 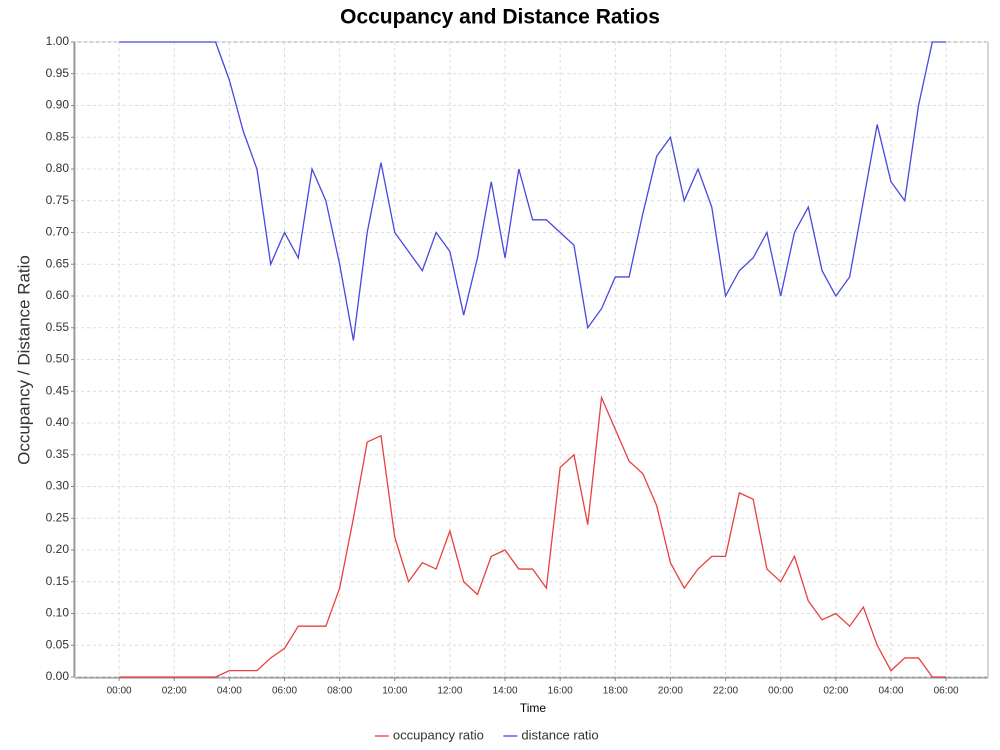 What do you see at coordinates (670, 691) in the screenshot?
I see `x-tick-label: 20:00` at bounding box center [670, 691].